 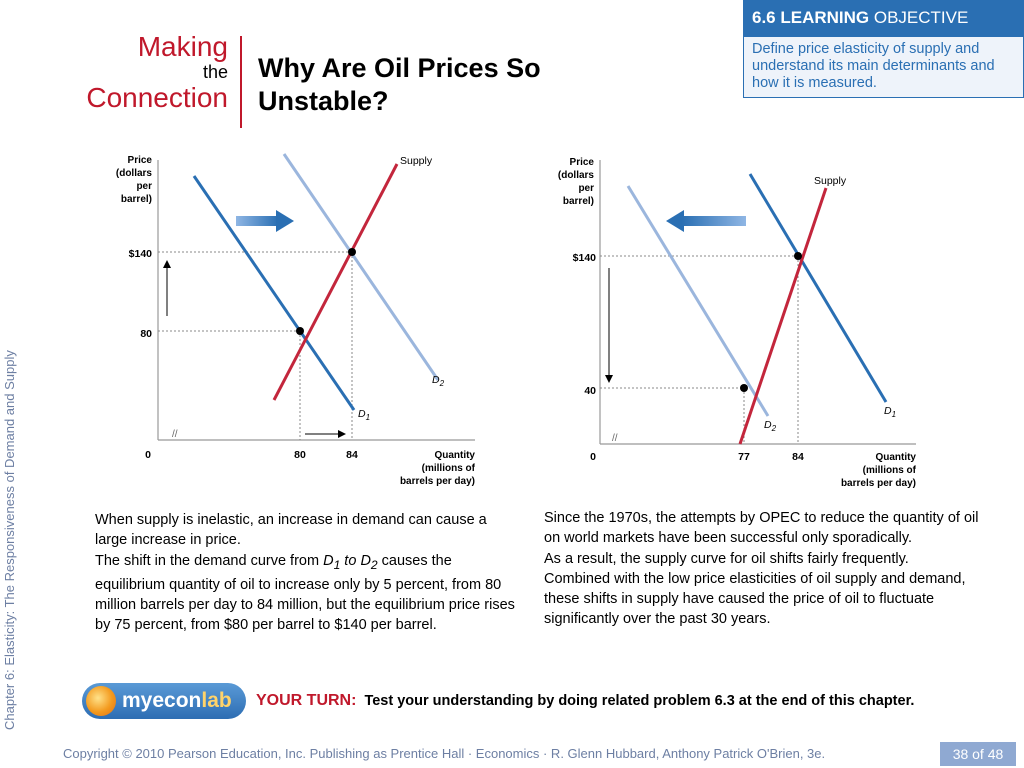 I want to click on logo-my: my, so click(x=137, y=700).